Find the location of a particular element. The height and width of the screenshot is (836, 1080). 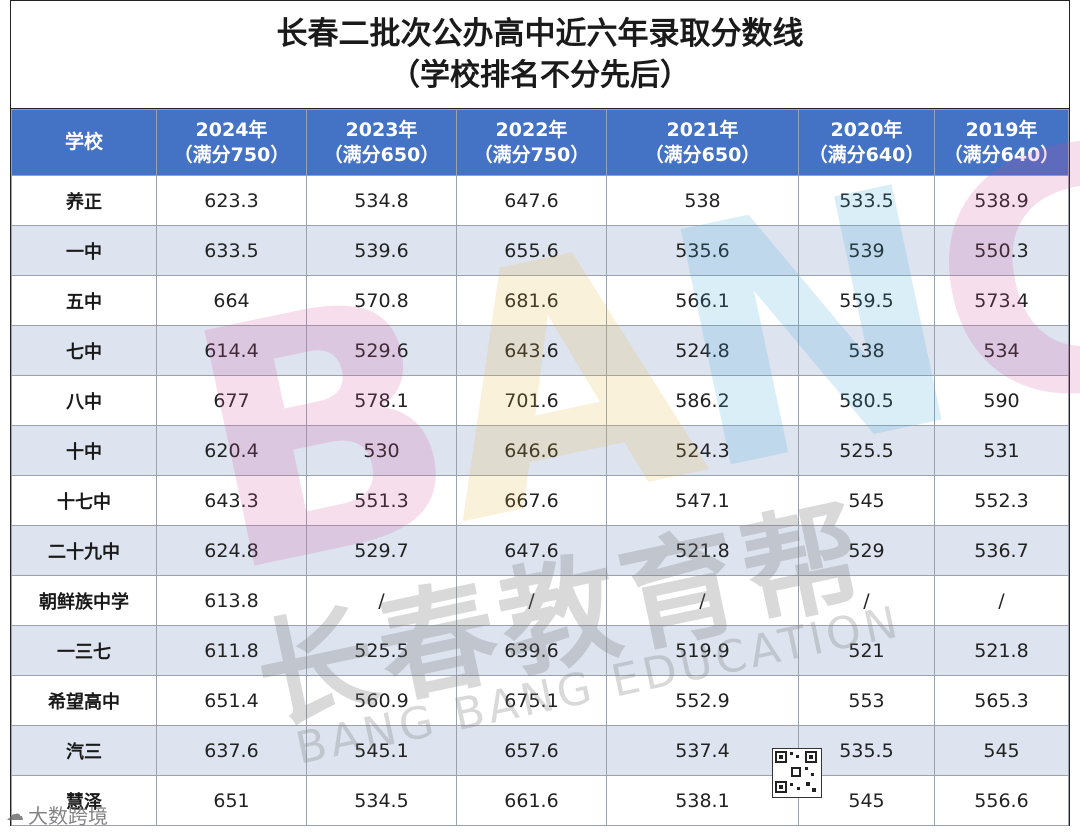

table-row: 八中 677 578.1 701.6 586.2 580.5 590 is located at coordinates (540, 400).